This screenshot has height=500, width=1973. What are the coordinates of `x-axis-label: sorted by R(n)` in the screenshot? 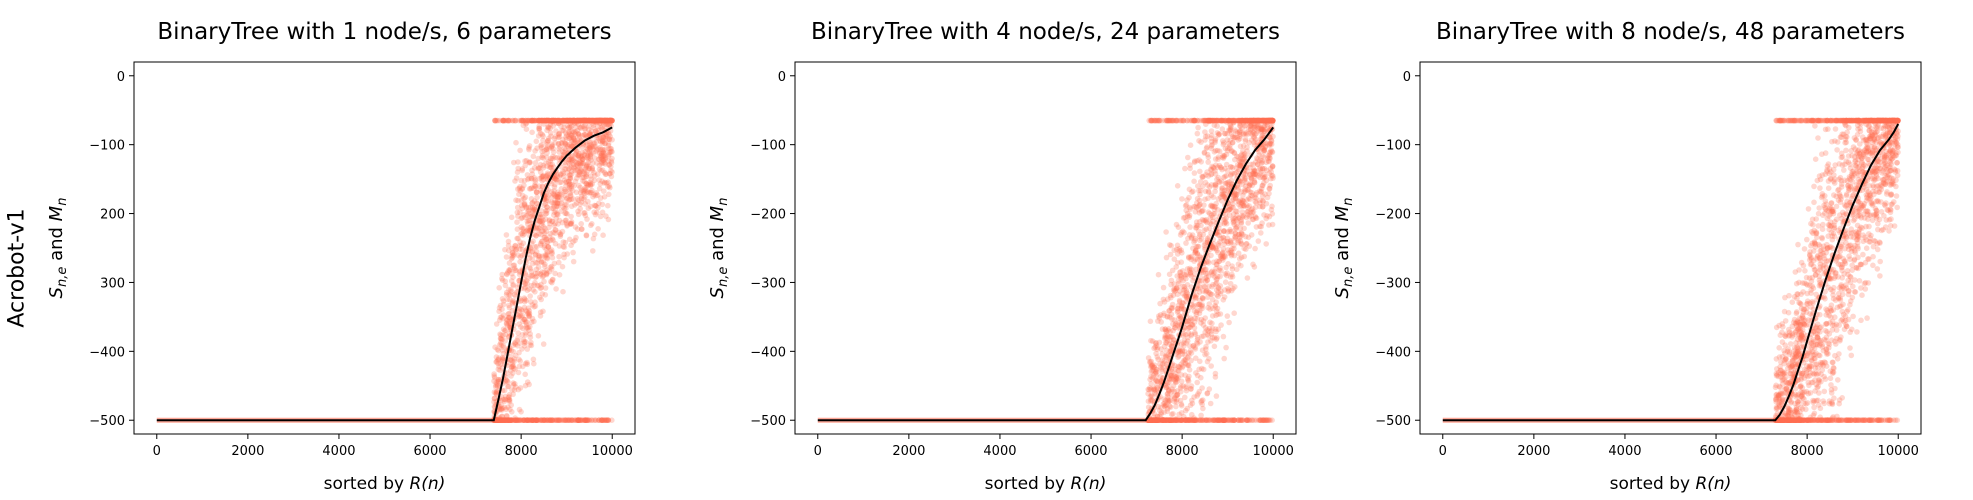 It's located at (1046, 484).